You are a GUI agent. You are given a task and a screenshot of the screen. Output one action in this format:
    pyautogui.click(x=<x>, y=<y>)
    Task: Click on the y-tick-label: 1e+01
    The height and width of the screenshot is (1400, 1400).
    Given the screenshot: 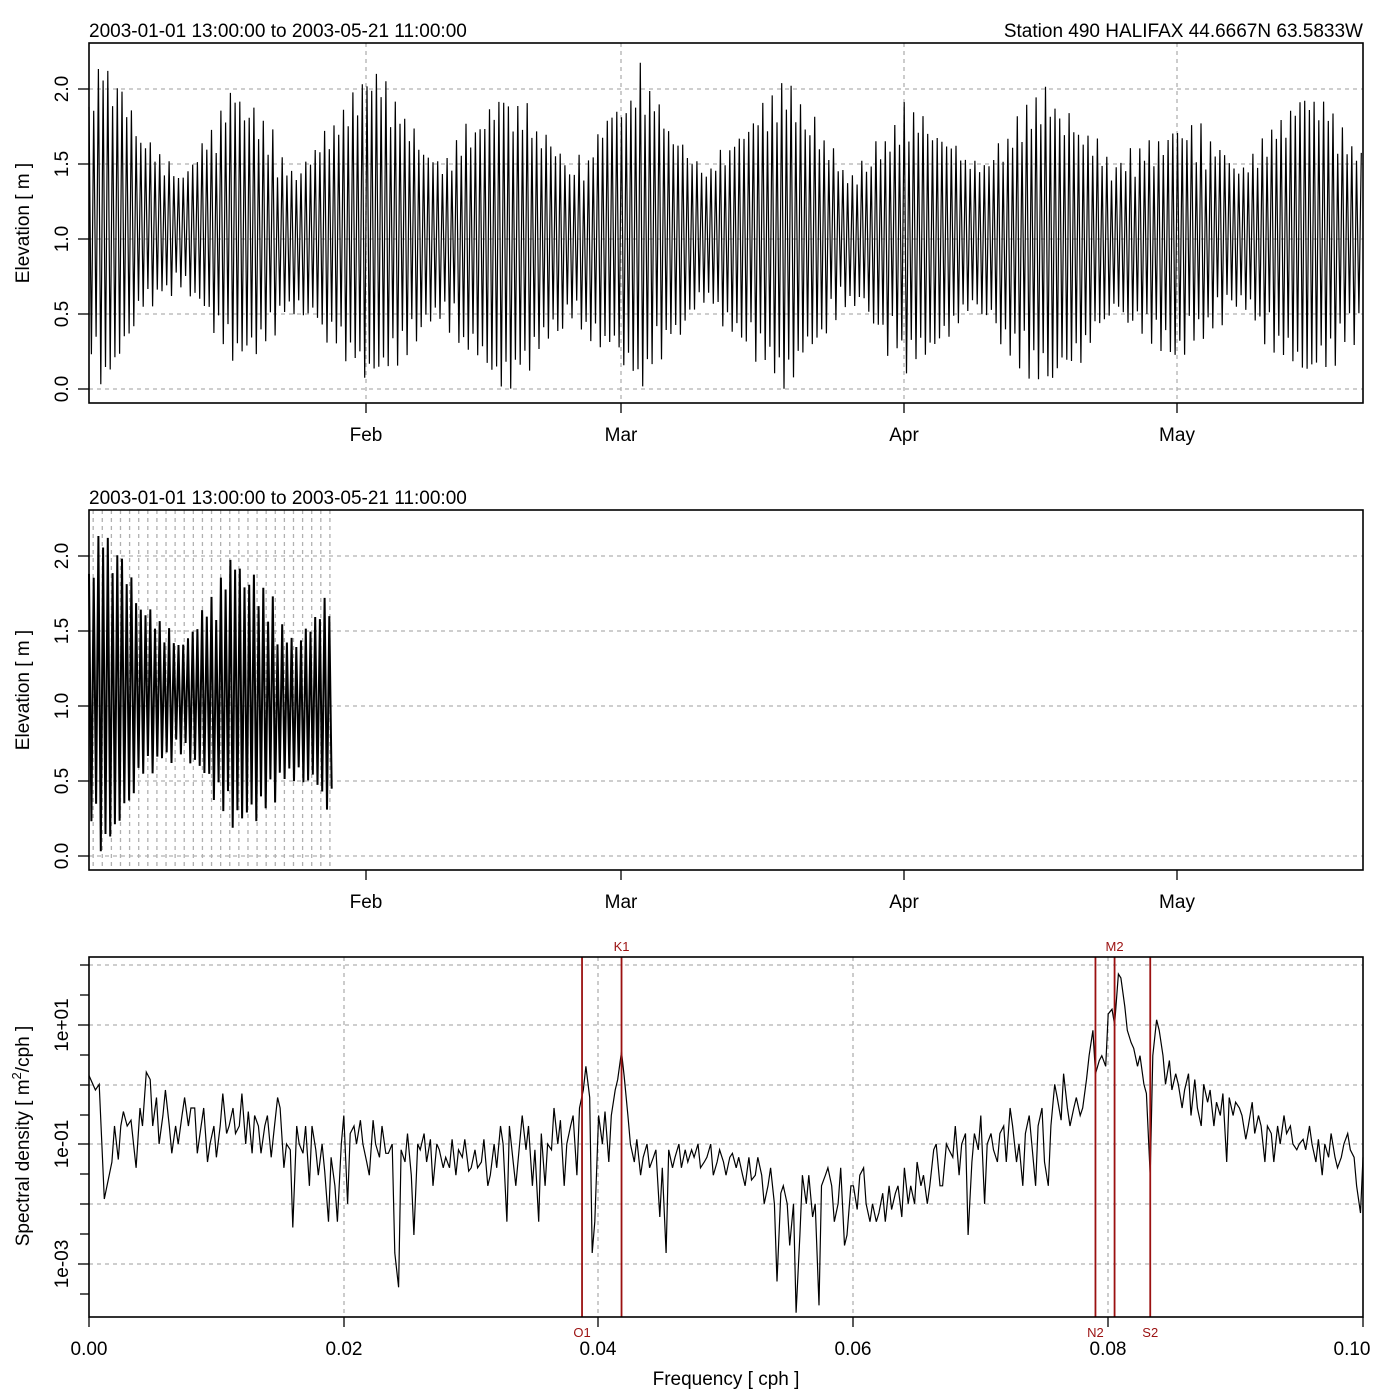 What is the action you would take?
    pyautogui.click(x=62, y=1024)
    